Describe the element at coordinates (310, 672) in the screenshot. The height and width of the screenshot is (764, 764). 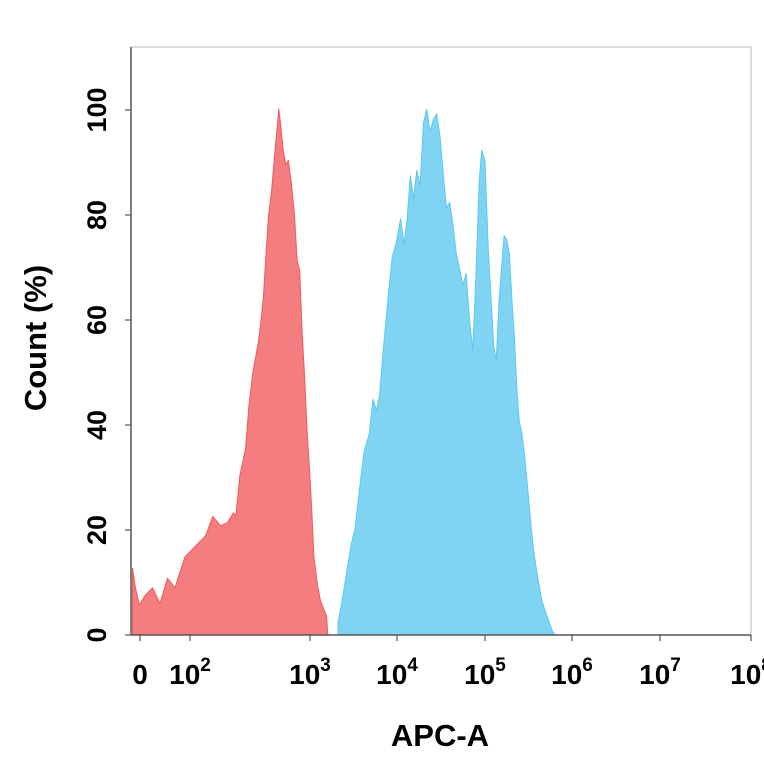
I see `x-tick-label: 10³` at that location.